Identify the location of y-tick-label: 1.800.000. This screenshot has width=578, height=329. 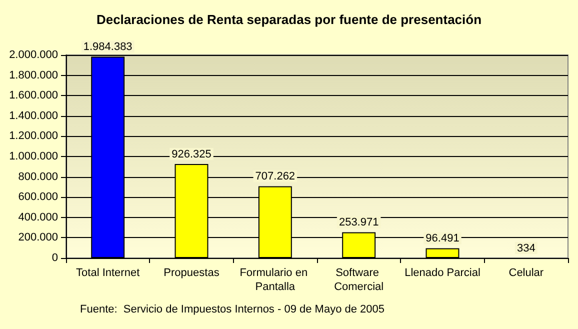
(33, 75).